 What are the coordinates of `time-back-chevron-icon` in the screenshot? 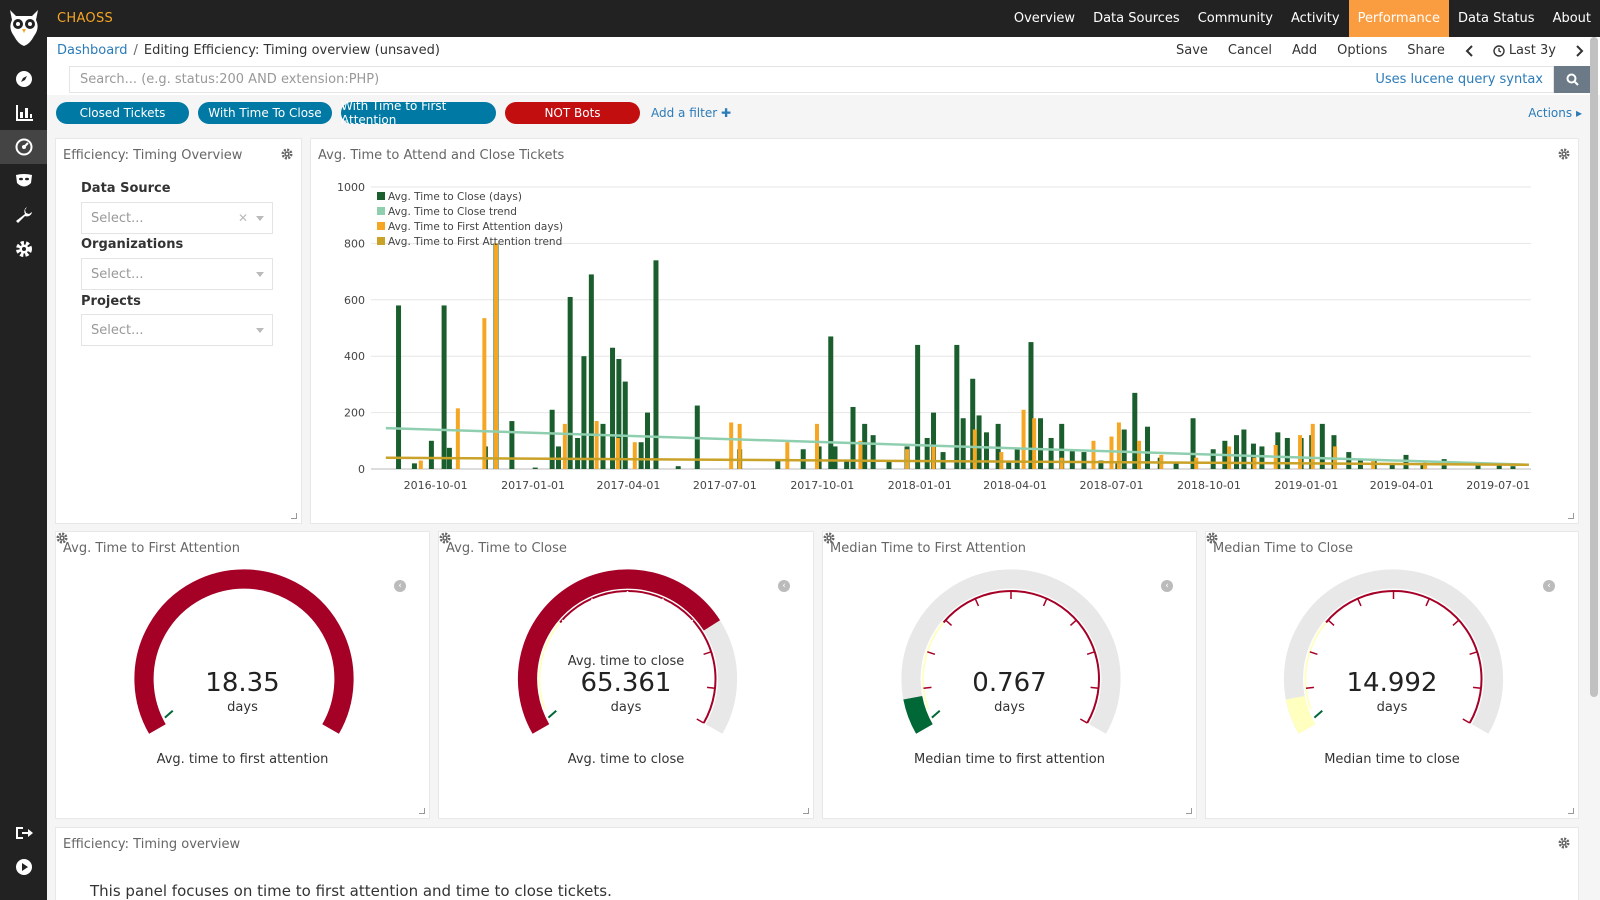 It's located at (1469, 50).